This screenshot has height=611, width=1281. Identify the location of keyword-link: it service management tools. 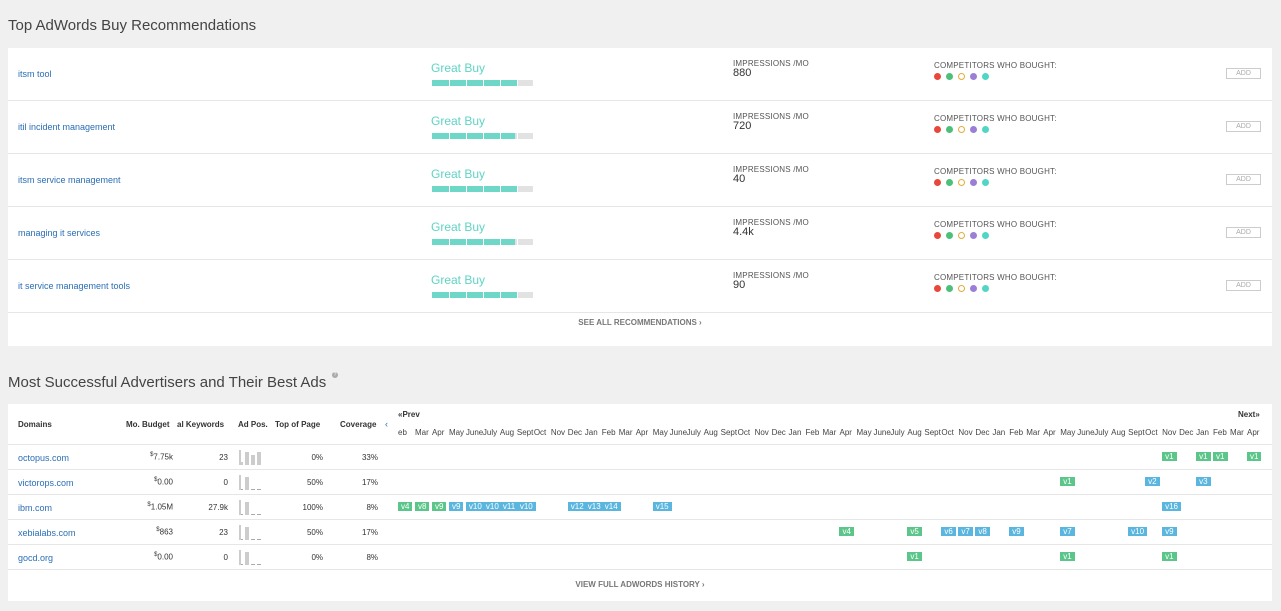
(74, 286).